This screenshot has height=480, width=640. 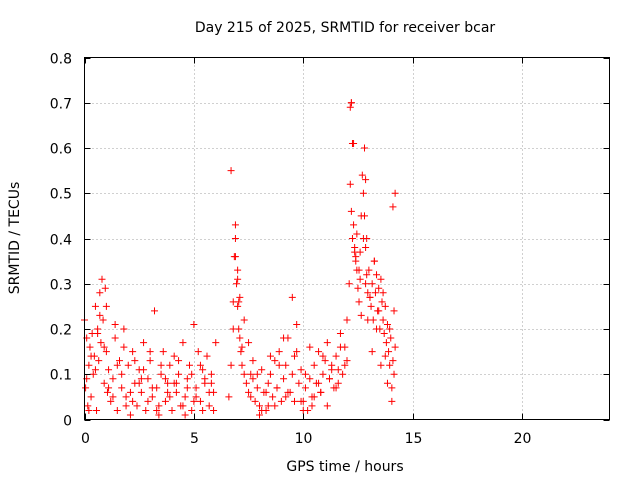 What do you see at coordinates (306, 439) in the screenshot?
I see `x-tick-labels: 0 5 10 15 20` at bounding box center [306, 439].